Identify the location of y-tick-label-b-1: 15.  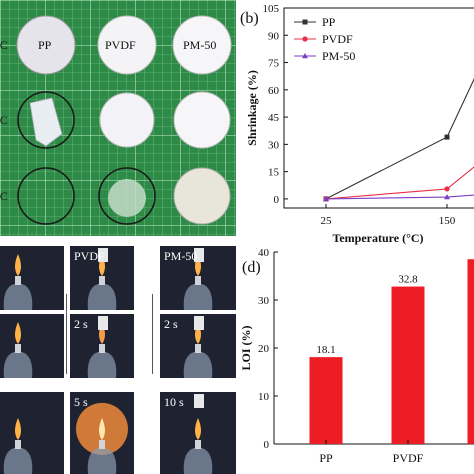
(274, 173).